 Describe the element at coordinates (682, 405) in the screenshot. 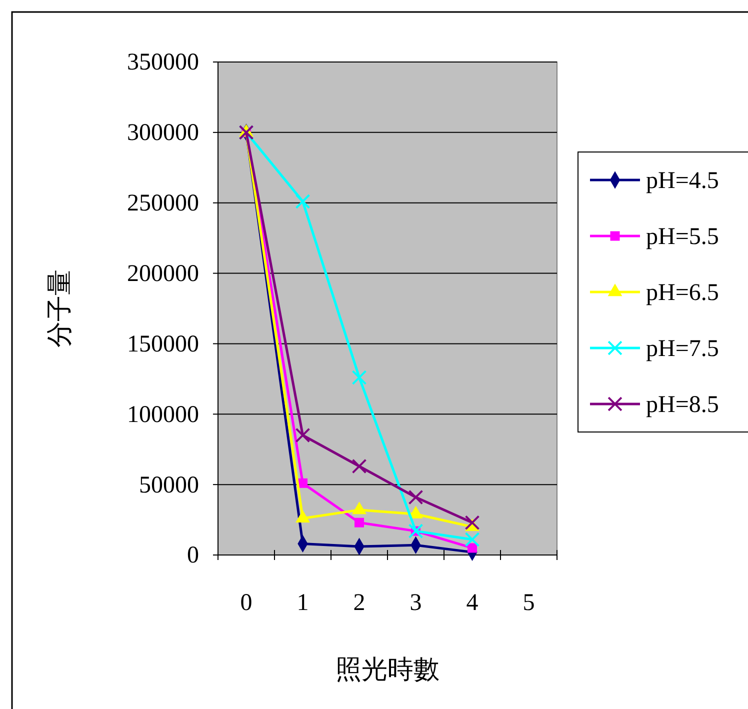

I see `legend-label: pH=8.5` at that location.